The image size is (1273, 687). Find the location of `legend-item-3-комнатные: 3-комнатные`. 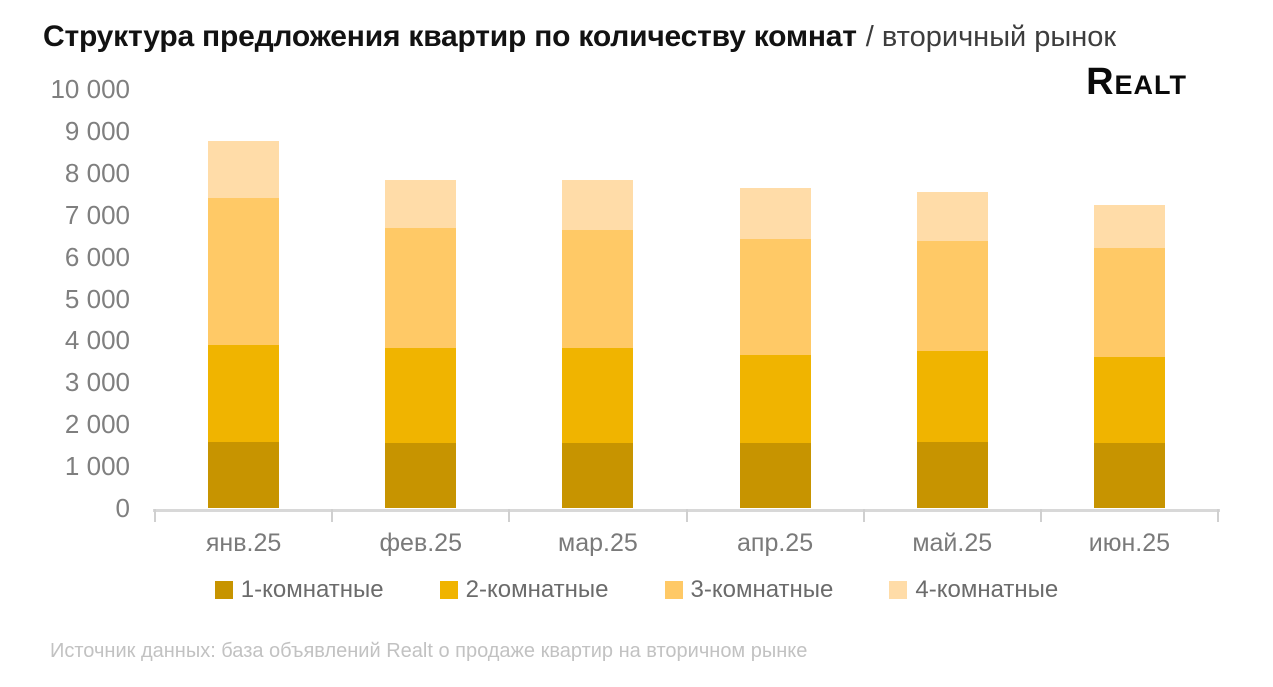

legend-item-3-комнатные: 3-комнатные is located at coordinates (749, 590).